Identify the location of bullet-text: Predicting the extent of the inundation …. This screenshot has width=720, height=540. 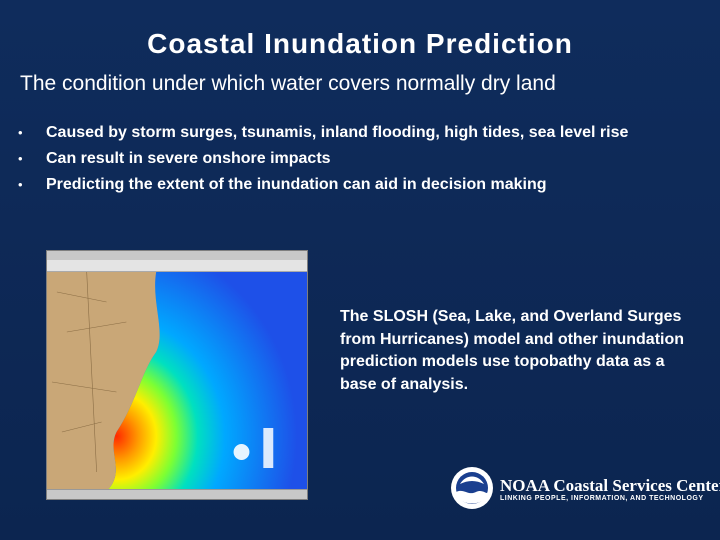
(296, 184).